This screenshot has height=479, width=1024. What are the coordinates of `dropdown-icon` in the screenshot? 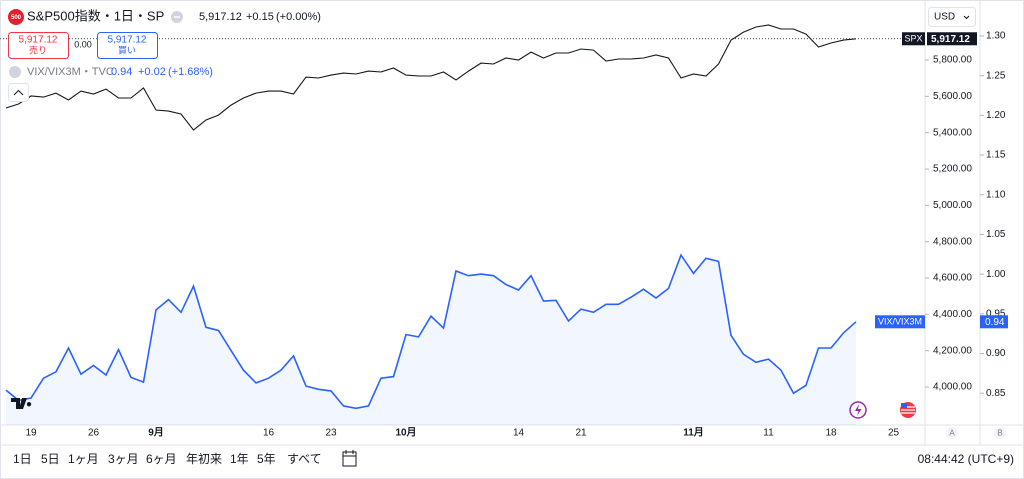 It's located at (966, 17).